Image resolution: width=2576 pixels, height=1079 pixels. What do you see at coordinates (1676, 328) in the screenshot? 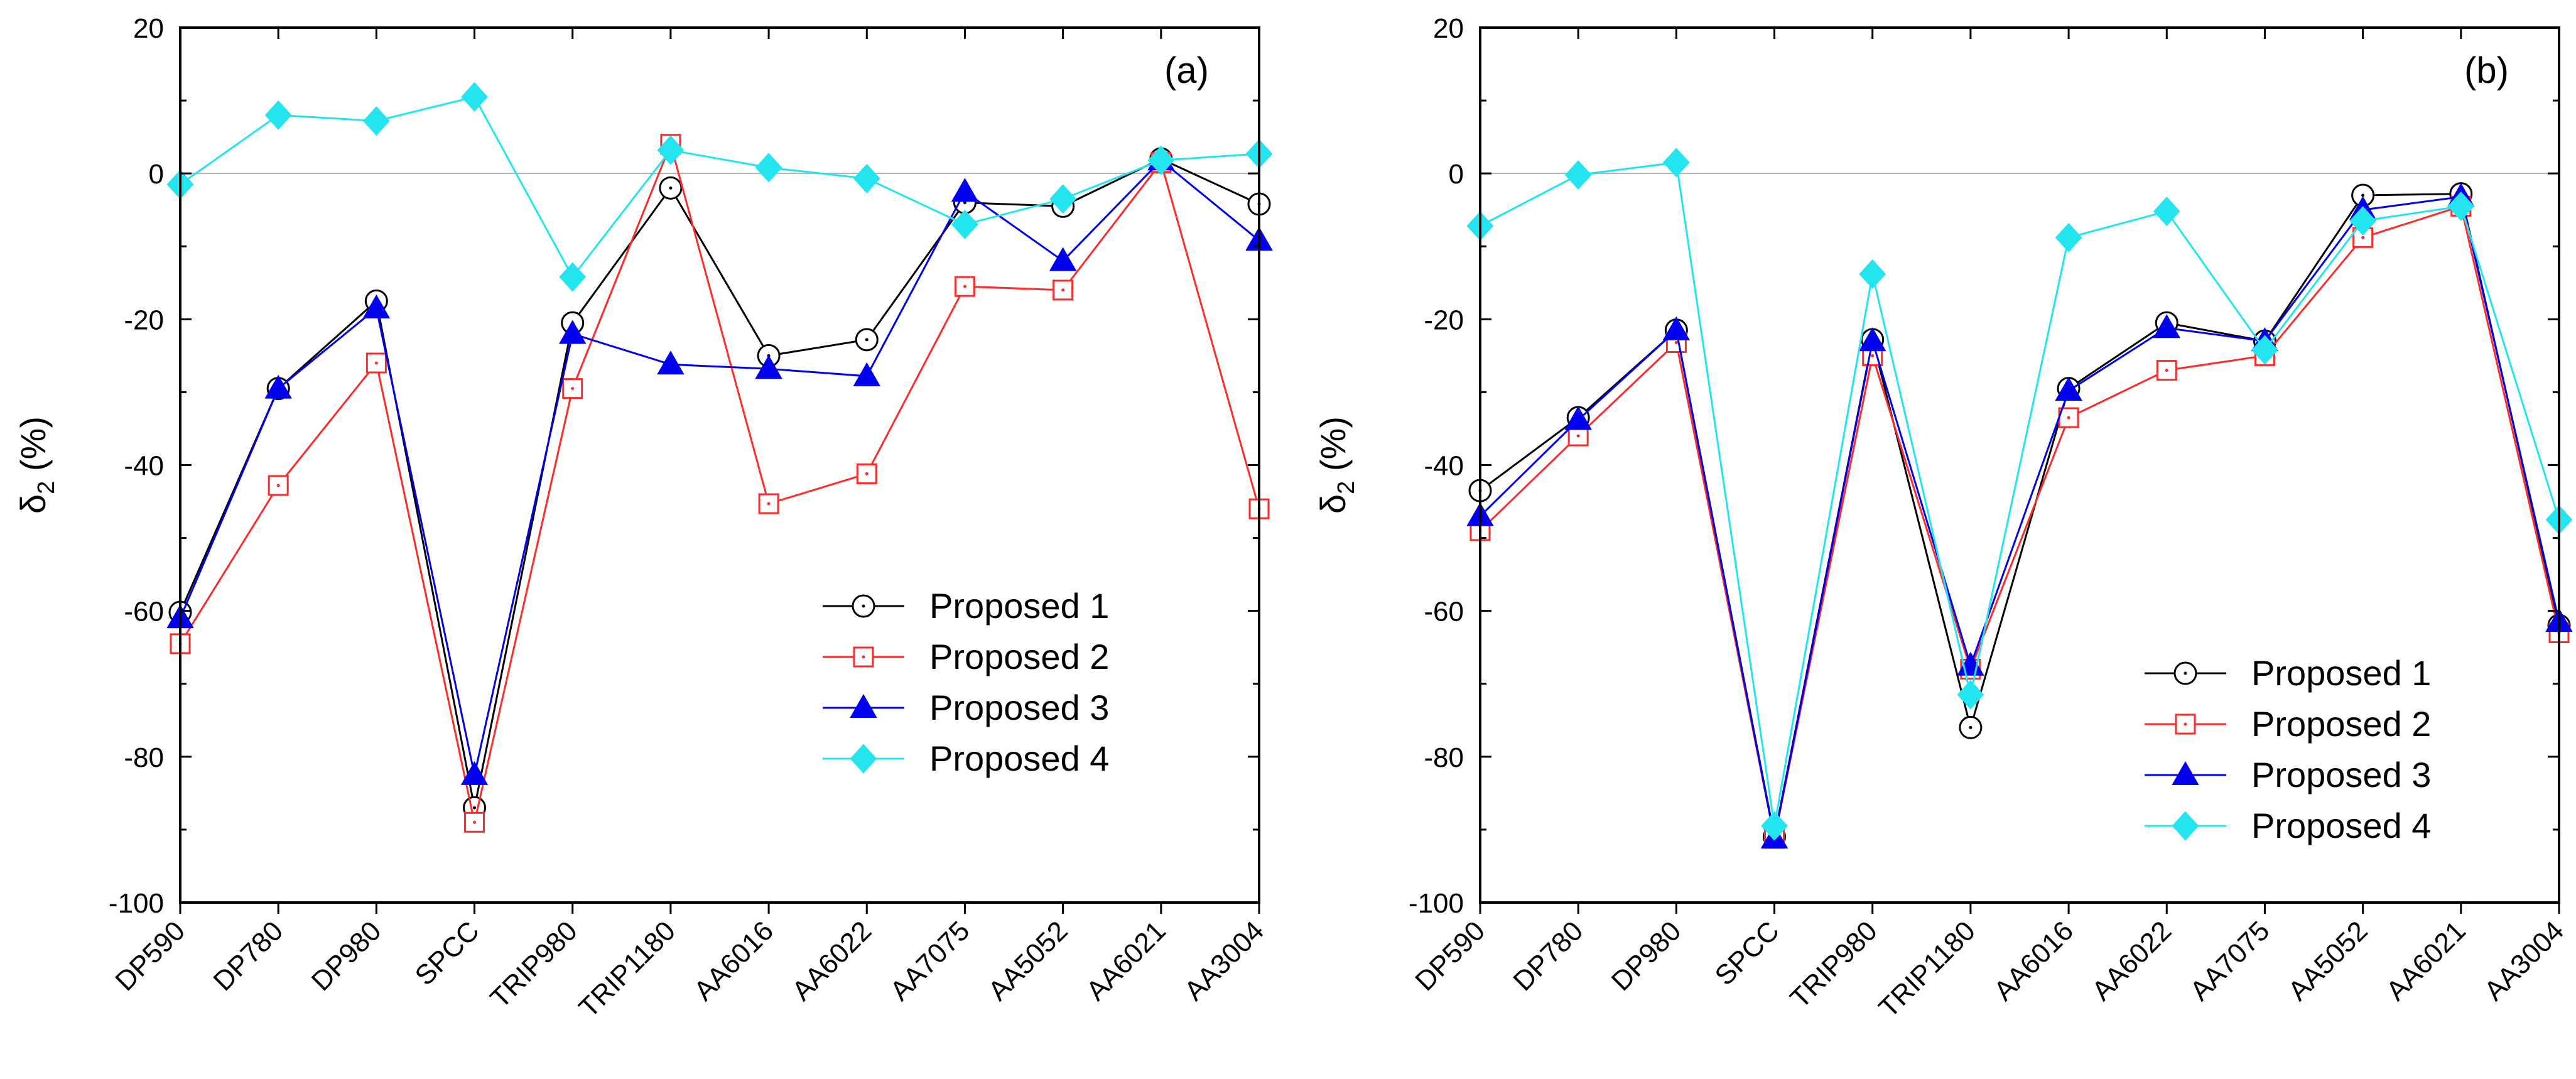
I see `chart-b-series-3-point-dp980` at bounding box center [1676, 328].